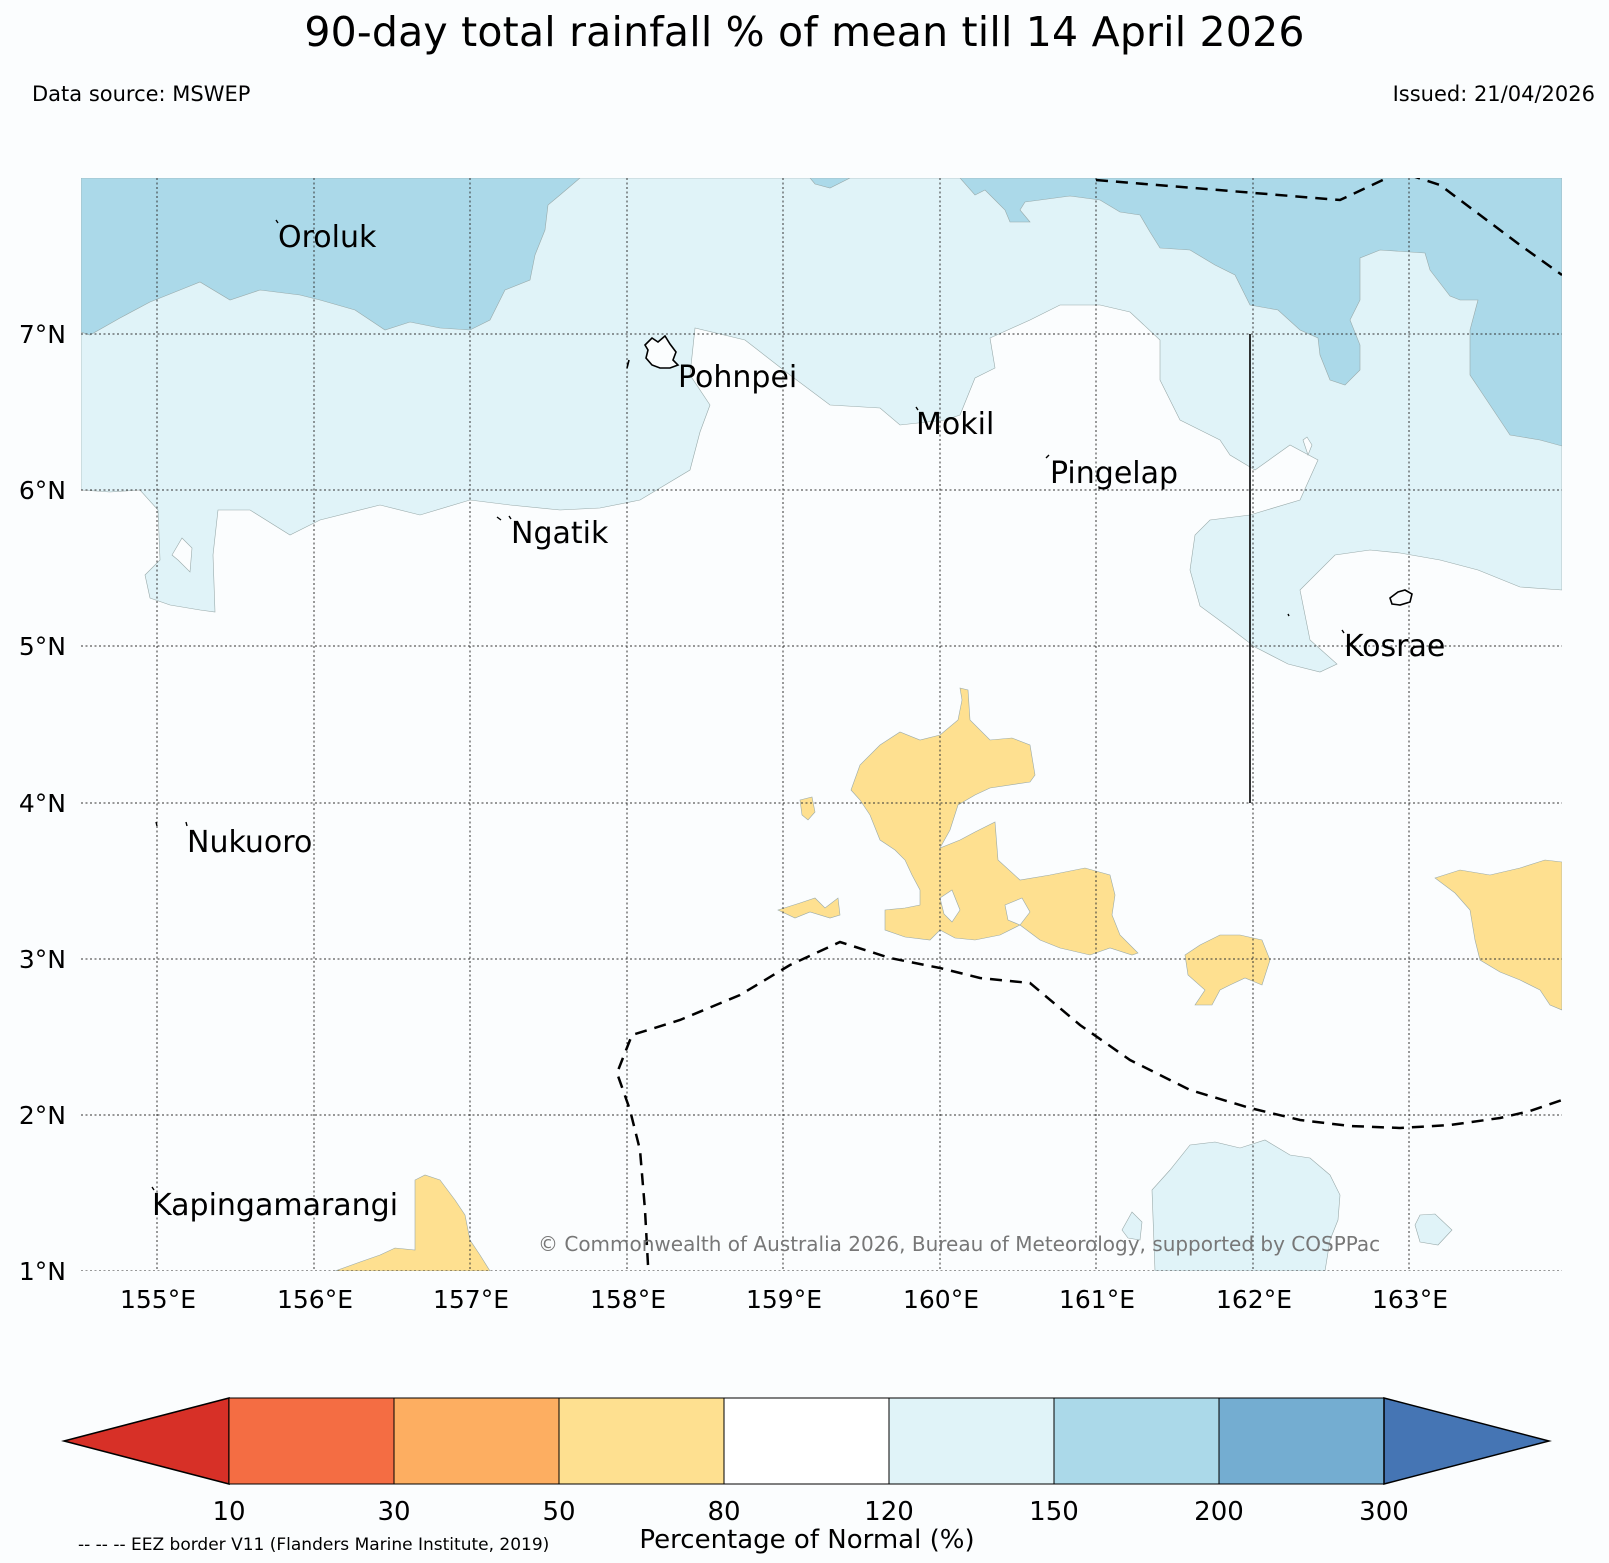  I want to click on latitude-axis: 7°N 6°N 5°N 4°N 3°N 2°N 1°N, so click(42, 803).